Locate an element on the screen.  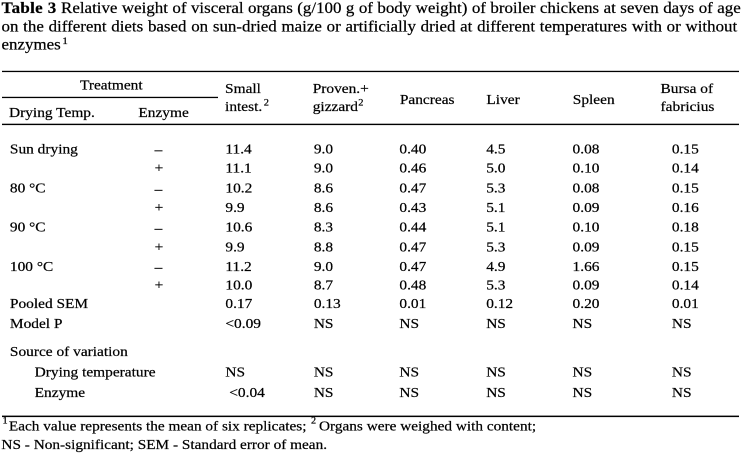
svg-text: 0.48 is located at coordinates (412, 285).